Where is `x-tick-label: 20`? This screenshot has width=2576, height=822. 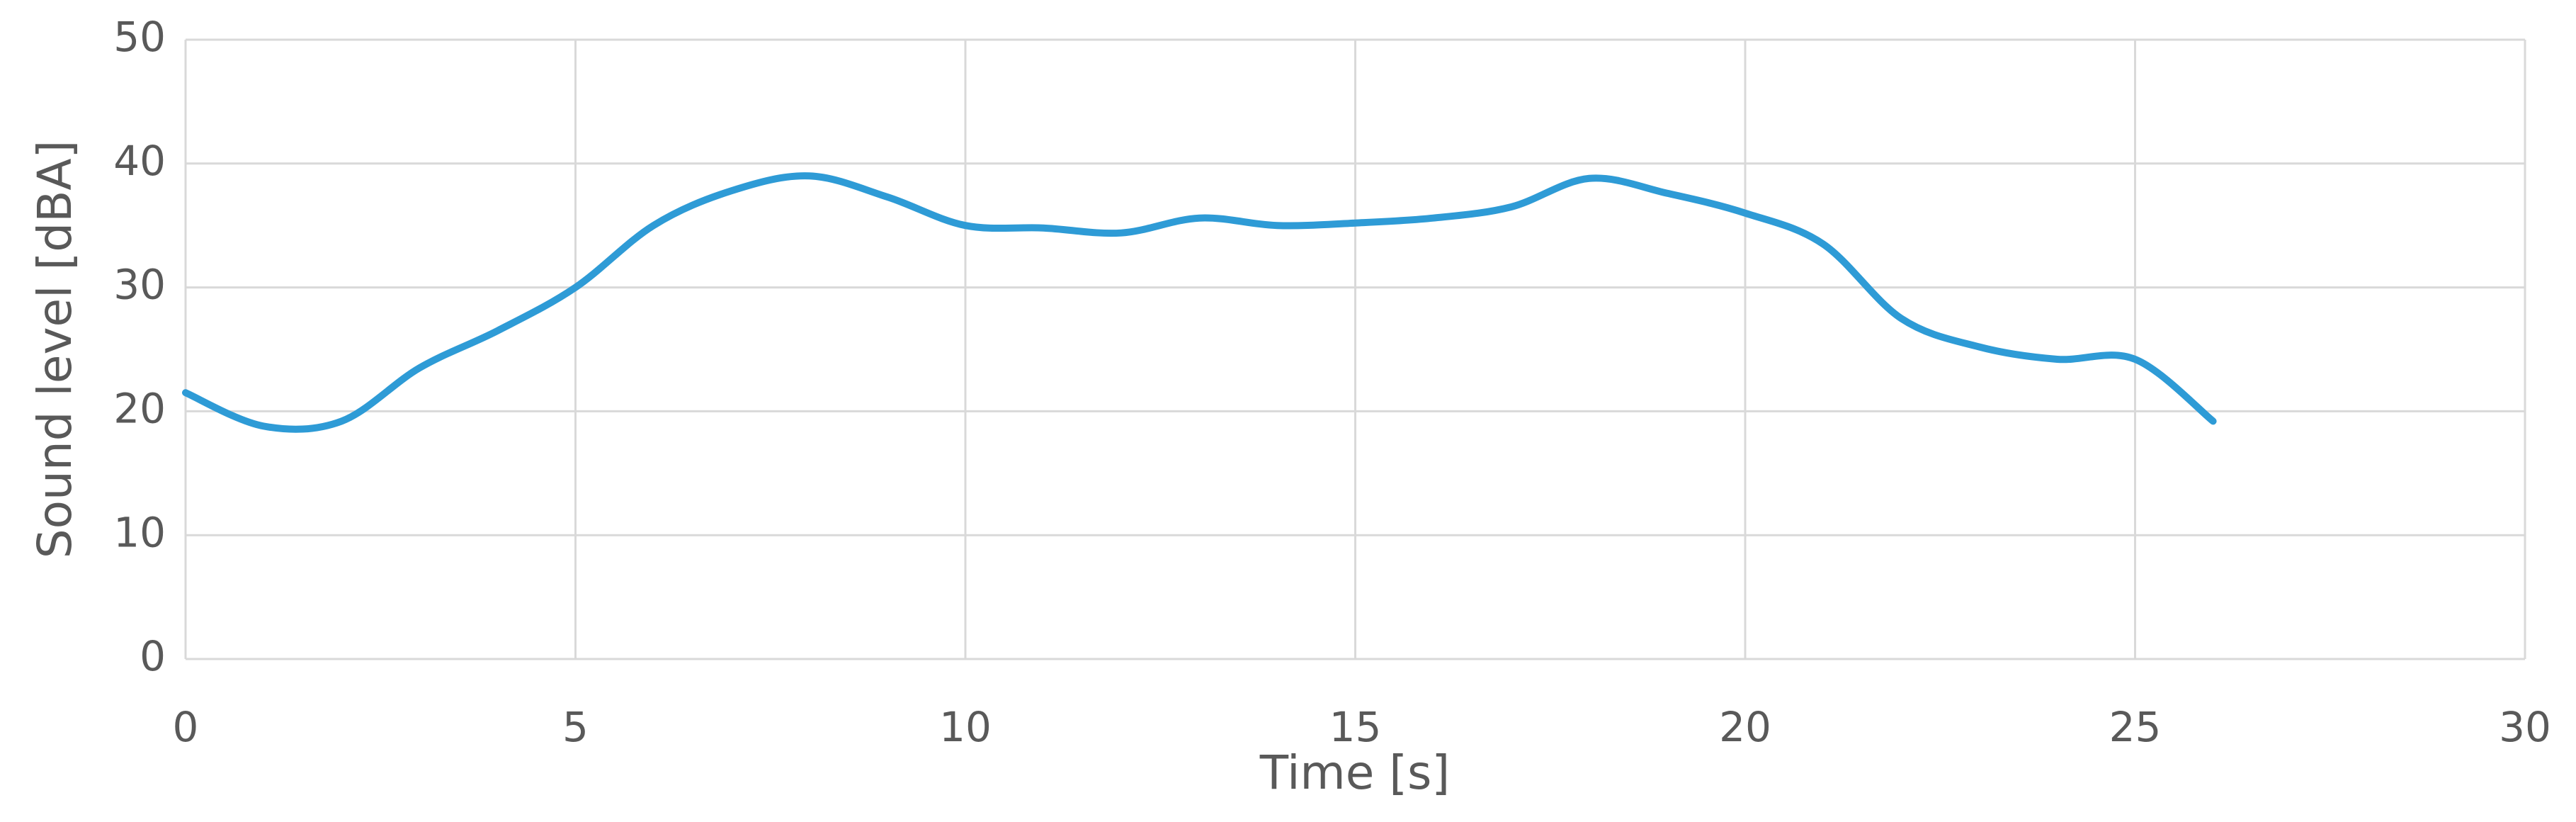 x-tick-label: 20 is located at coordinates (1745, 727).